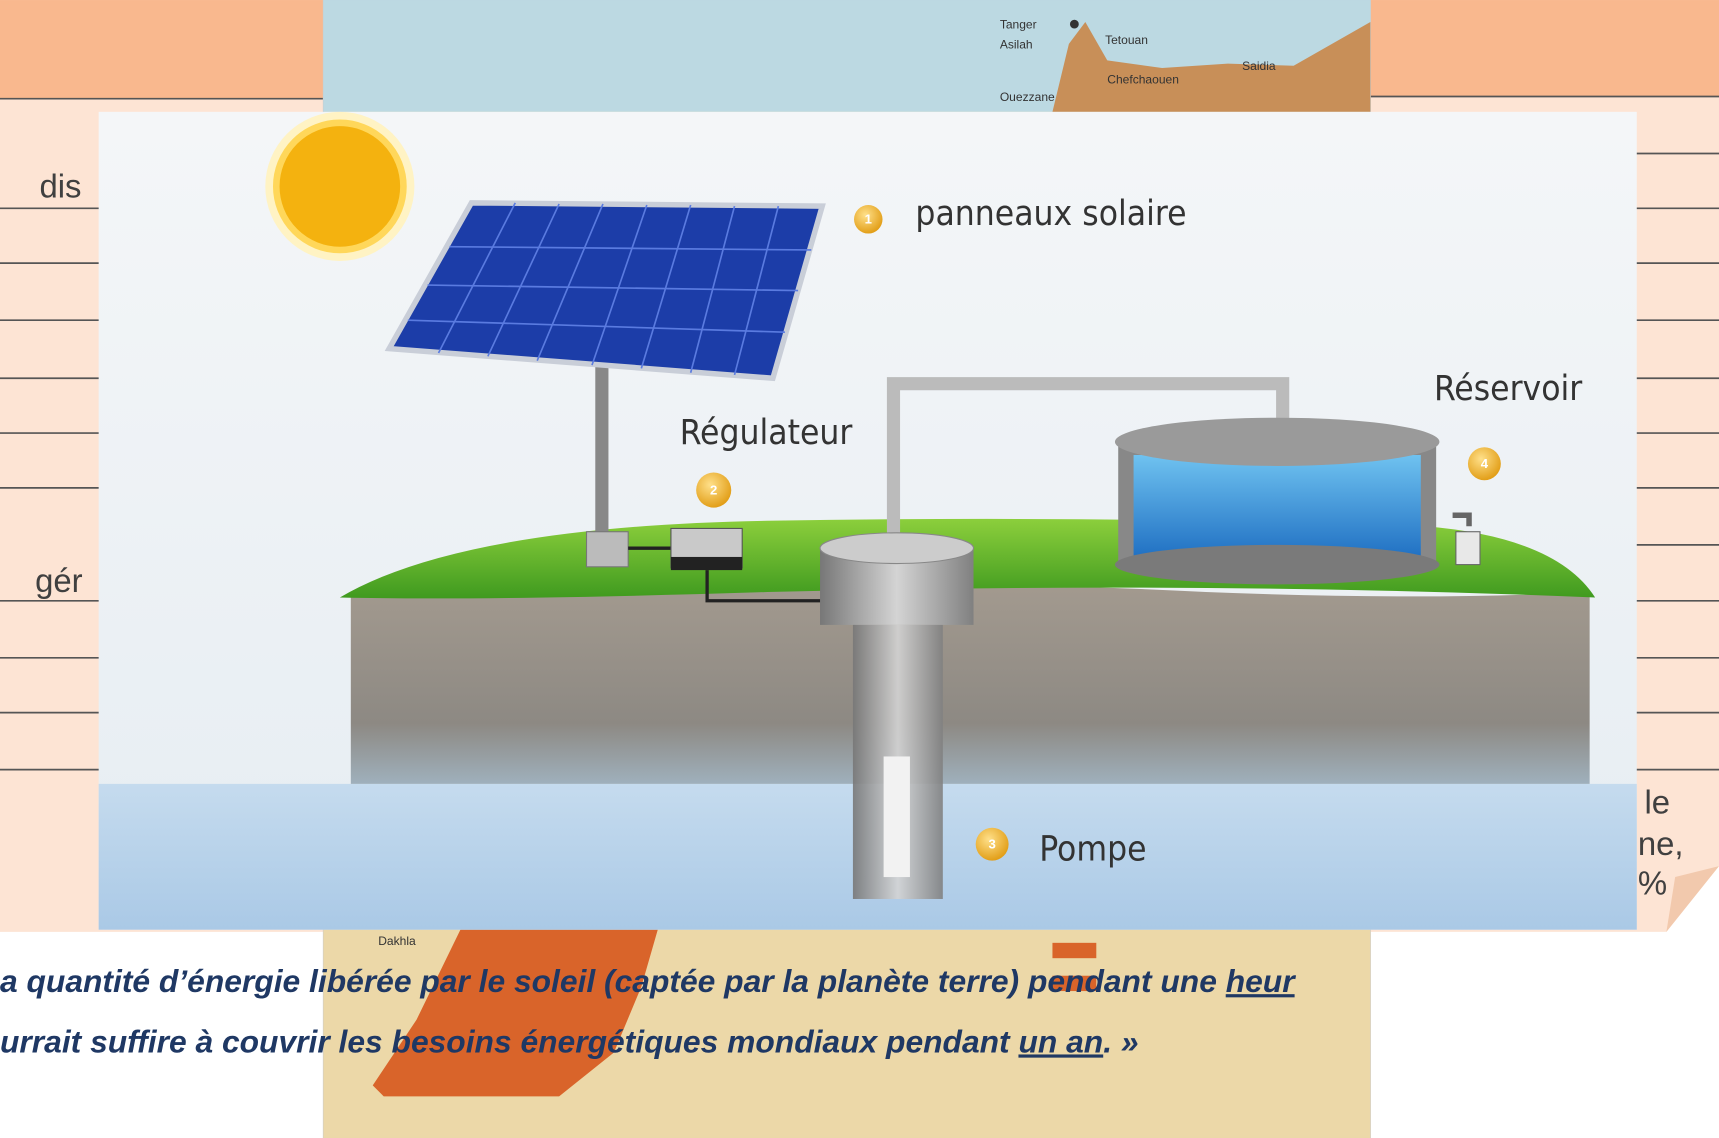 This screenshot has width=1719, height=1138. I want to click on map-label: Tetouan, so click(1126, 40).